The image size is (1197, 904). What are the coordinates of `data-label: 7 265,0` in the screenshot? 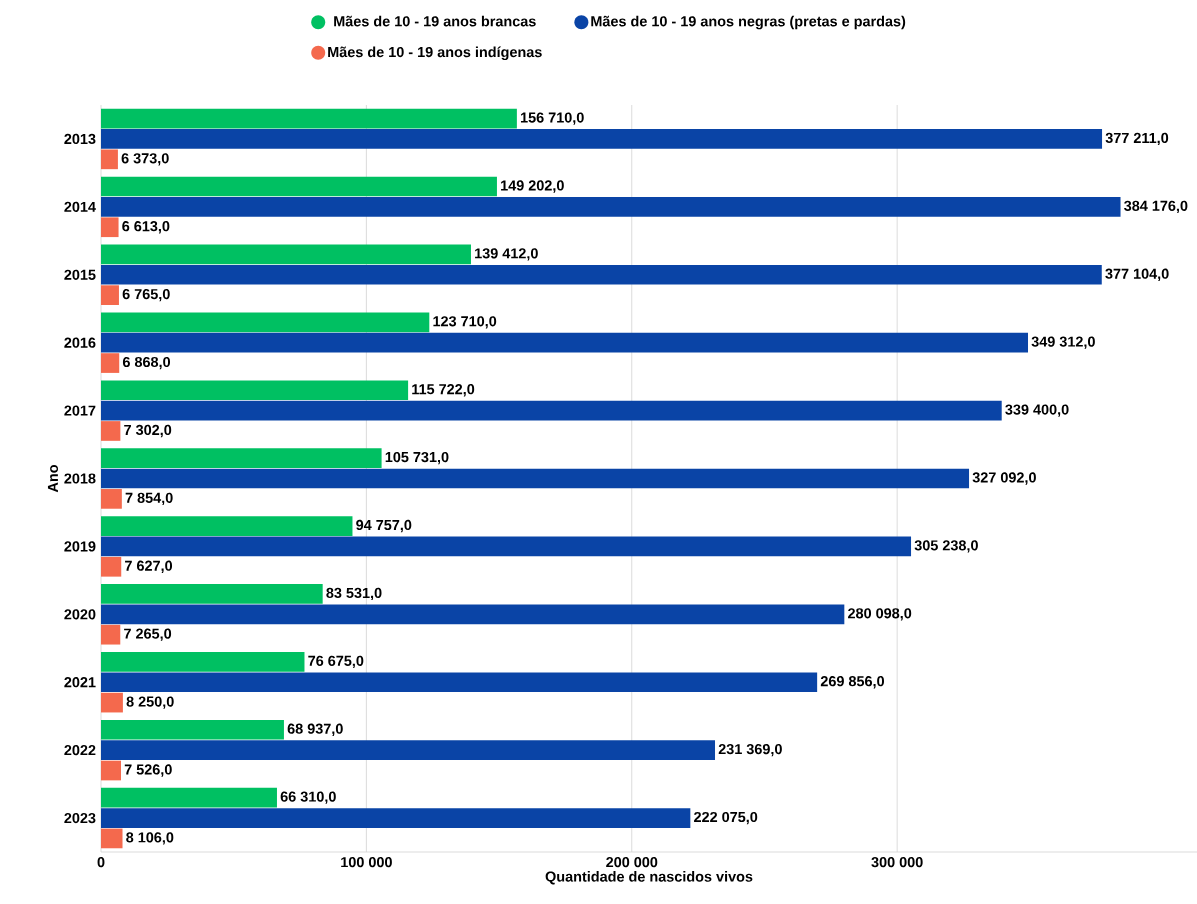 It's located at (148, 634).